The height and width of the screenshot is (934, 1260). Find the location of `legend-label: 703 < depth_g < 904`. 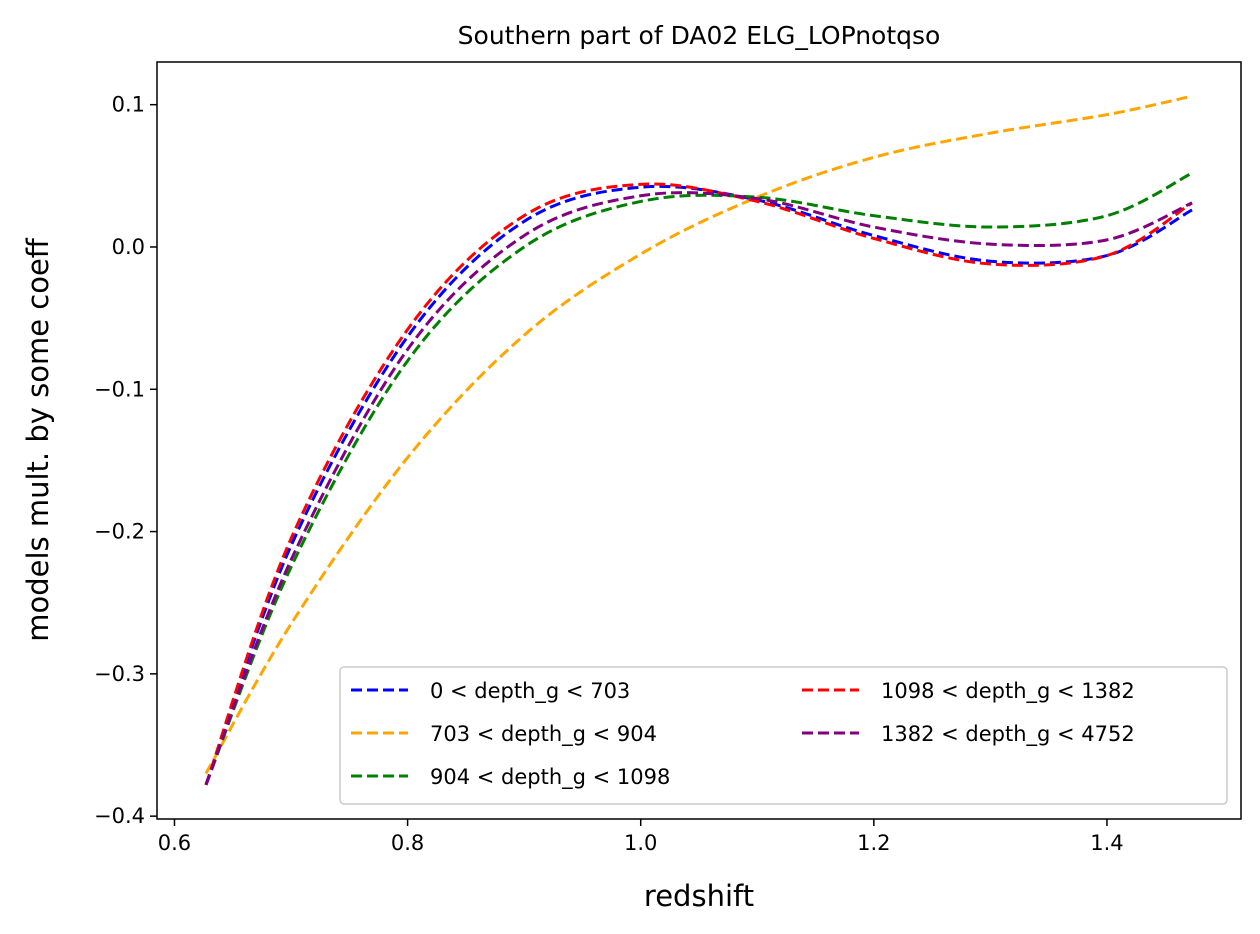

legend-label: 703 < depth_g < 904 is located at coordinates (543, 734).